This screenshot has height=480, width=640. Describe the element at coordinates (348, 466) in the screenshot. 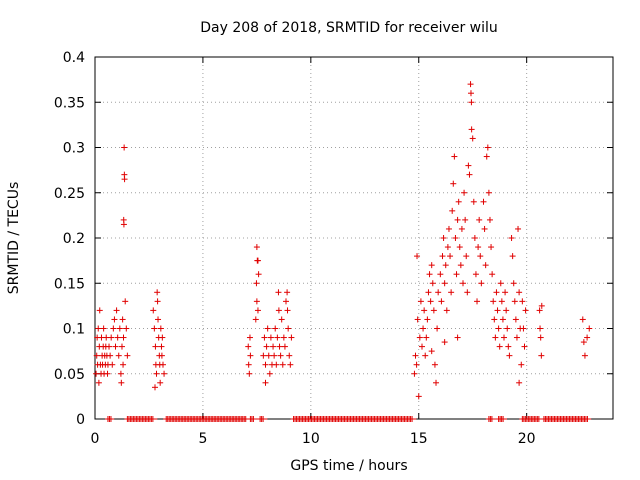

I see `x-axis-label: GPS time / hours` at that location.